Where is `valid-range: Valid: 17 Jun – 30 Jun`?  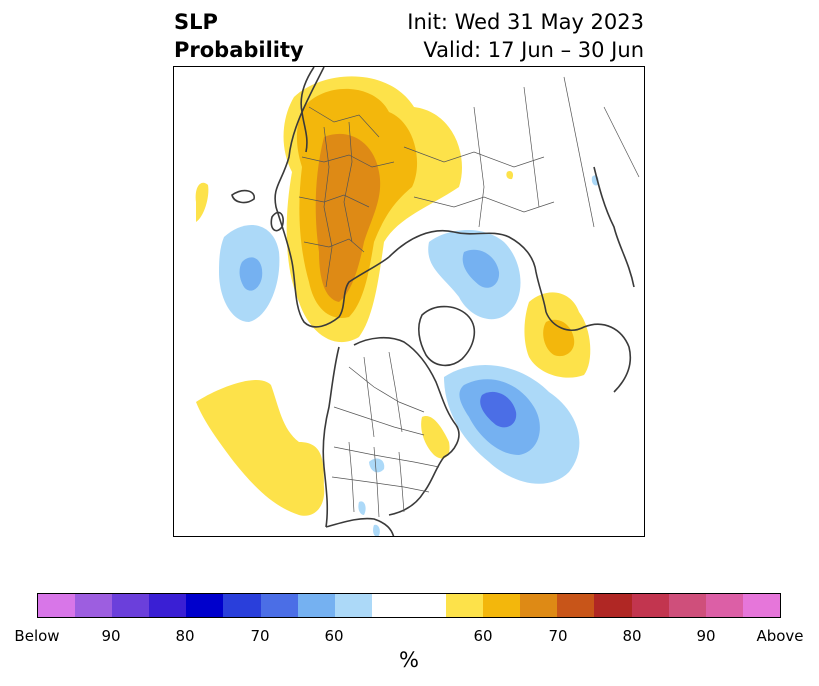
valid-range: Valid: 17 Jun – 30 Jun is located at coordinates (533, 50).